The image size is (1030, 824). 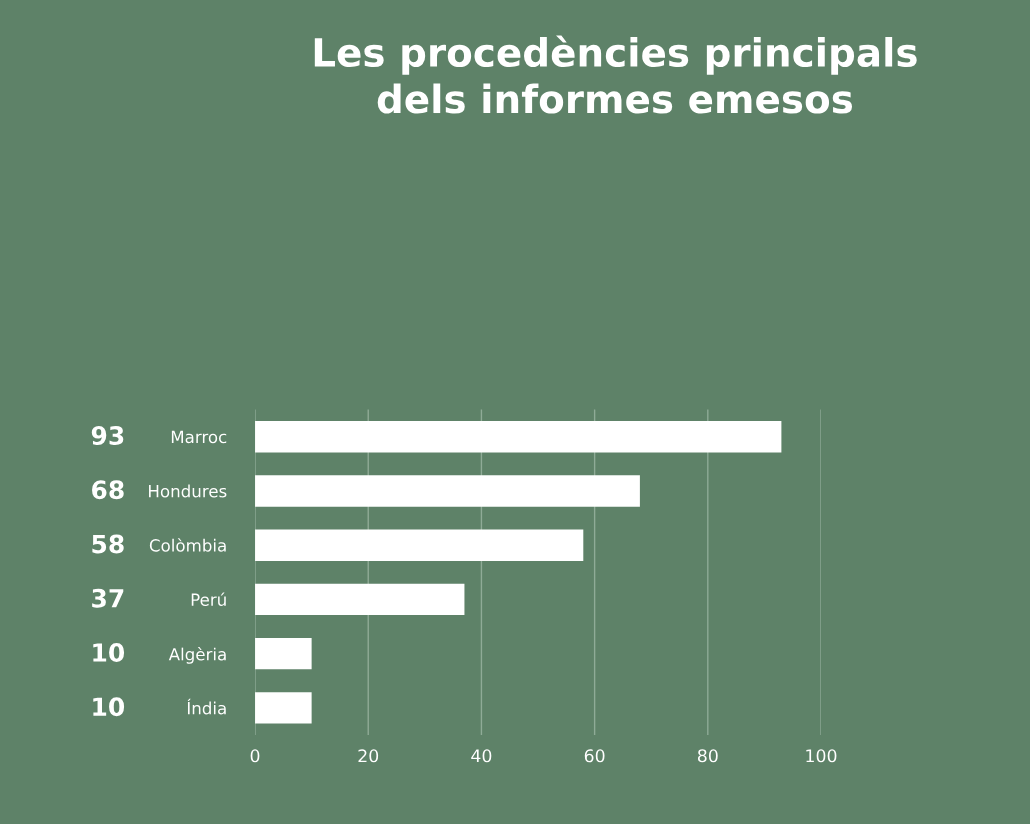 I want to click on data-label: 37, so click(x=108, y=598).